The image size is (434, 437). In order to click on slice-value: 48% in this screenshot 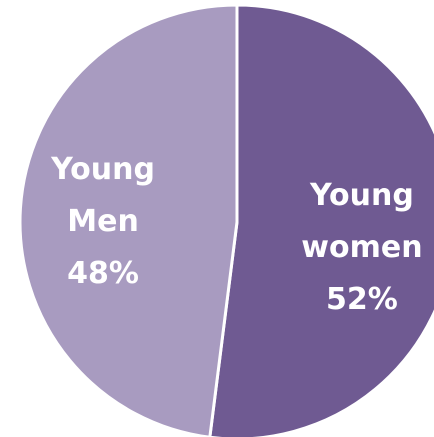, I will do `click(103, 273)`.